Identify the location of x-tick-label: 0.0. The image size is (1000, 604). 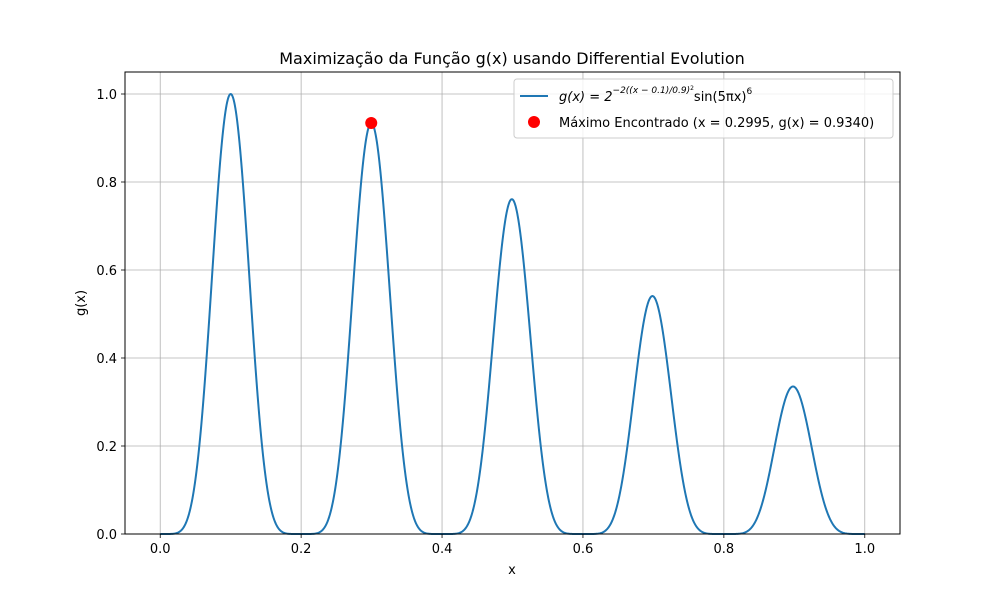
(160, 549).